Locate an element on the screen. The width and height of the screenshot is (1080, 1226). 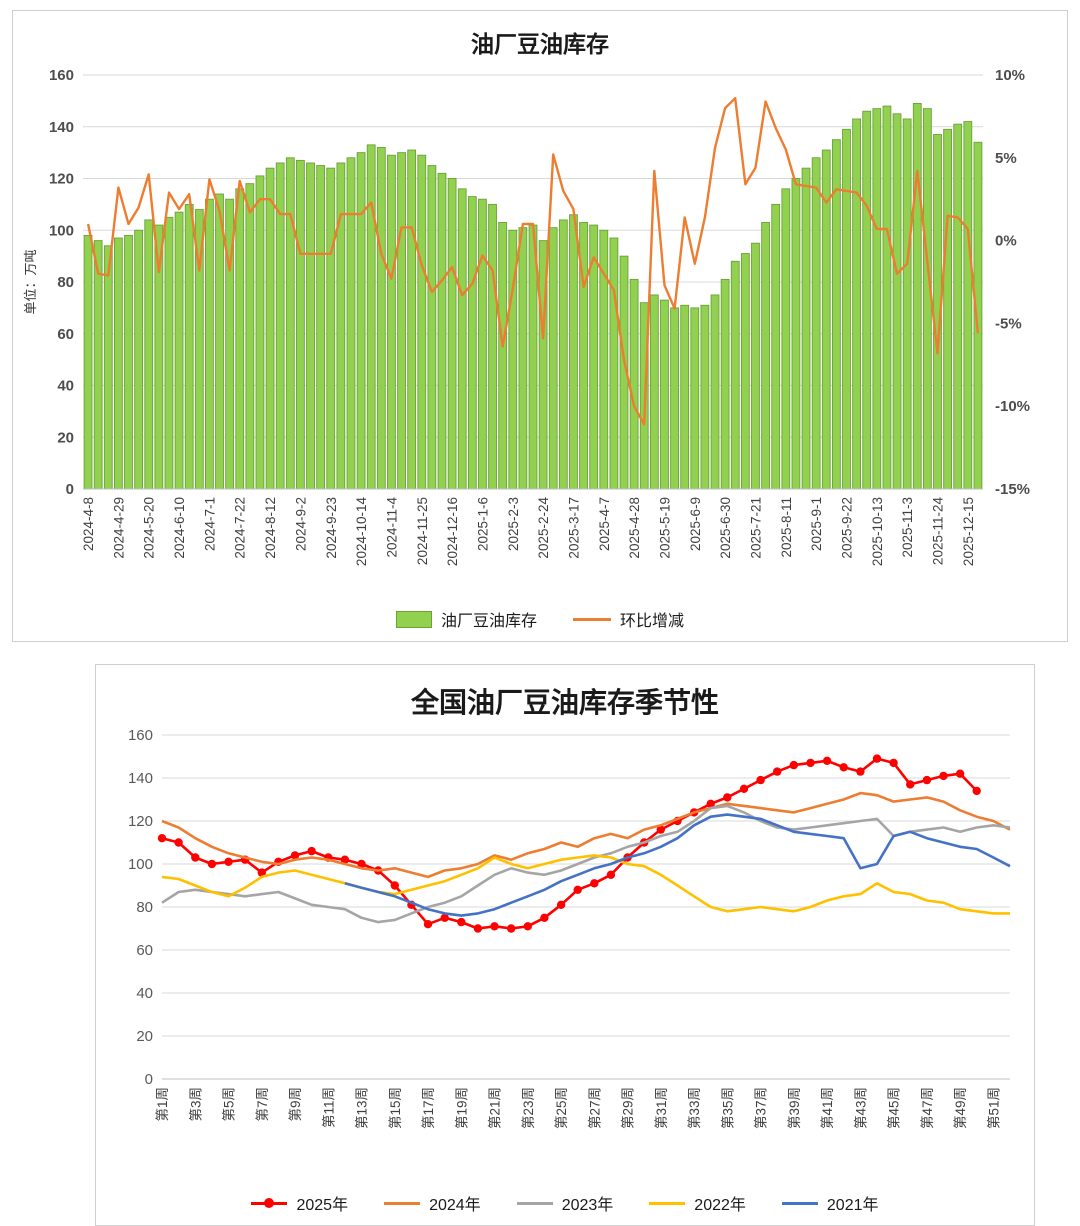
svg-text: 5% is located at coordinates (1006, 158).